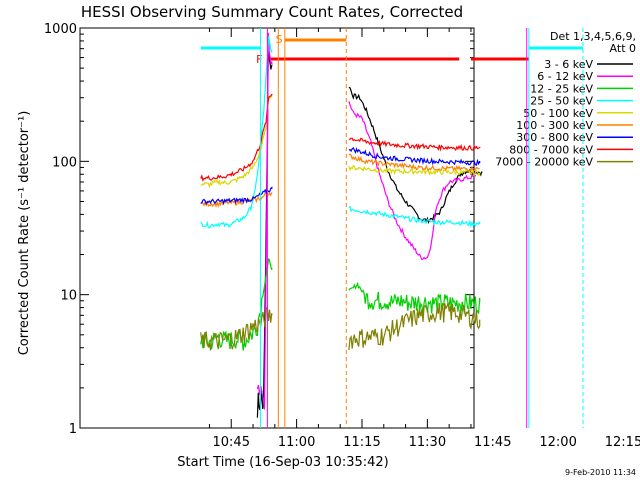  Describe the element at coordinates (361, 442) in the screenshot. I see `x-tick-label: 11:15` at that location.